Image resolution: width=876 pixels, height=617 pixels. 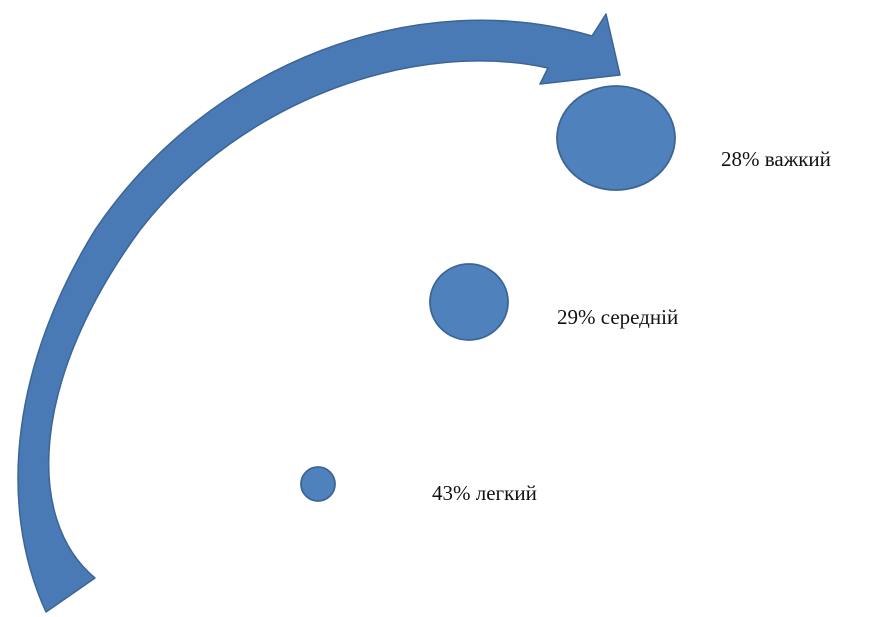 I want to click on label-light: 43% легкий, so click(x=484, y=493).